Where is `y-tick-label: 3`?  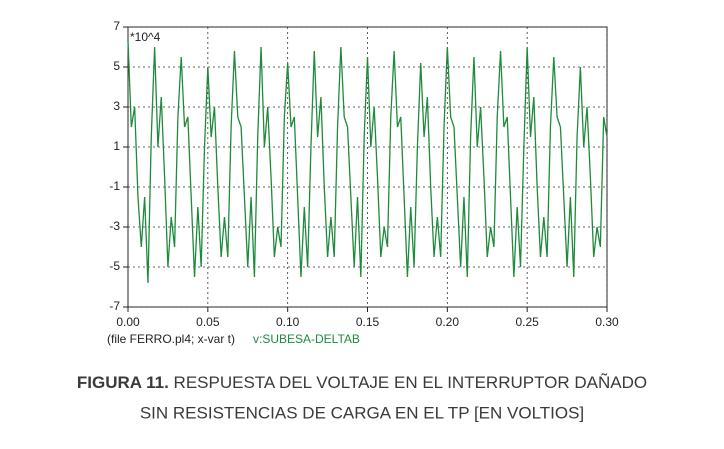
y-tick-label: 3 is located at coordinates (116, 106).